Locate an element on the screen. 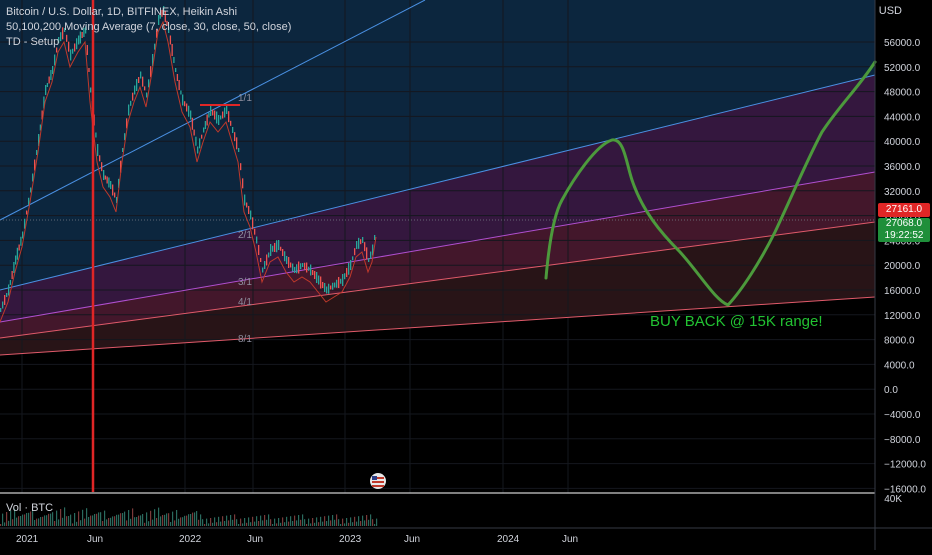 The image size is (932, 555). legend-indicator-td: TD - Setup is located at coordinates (33, 42).